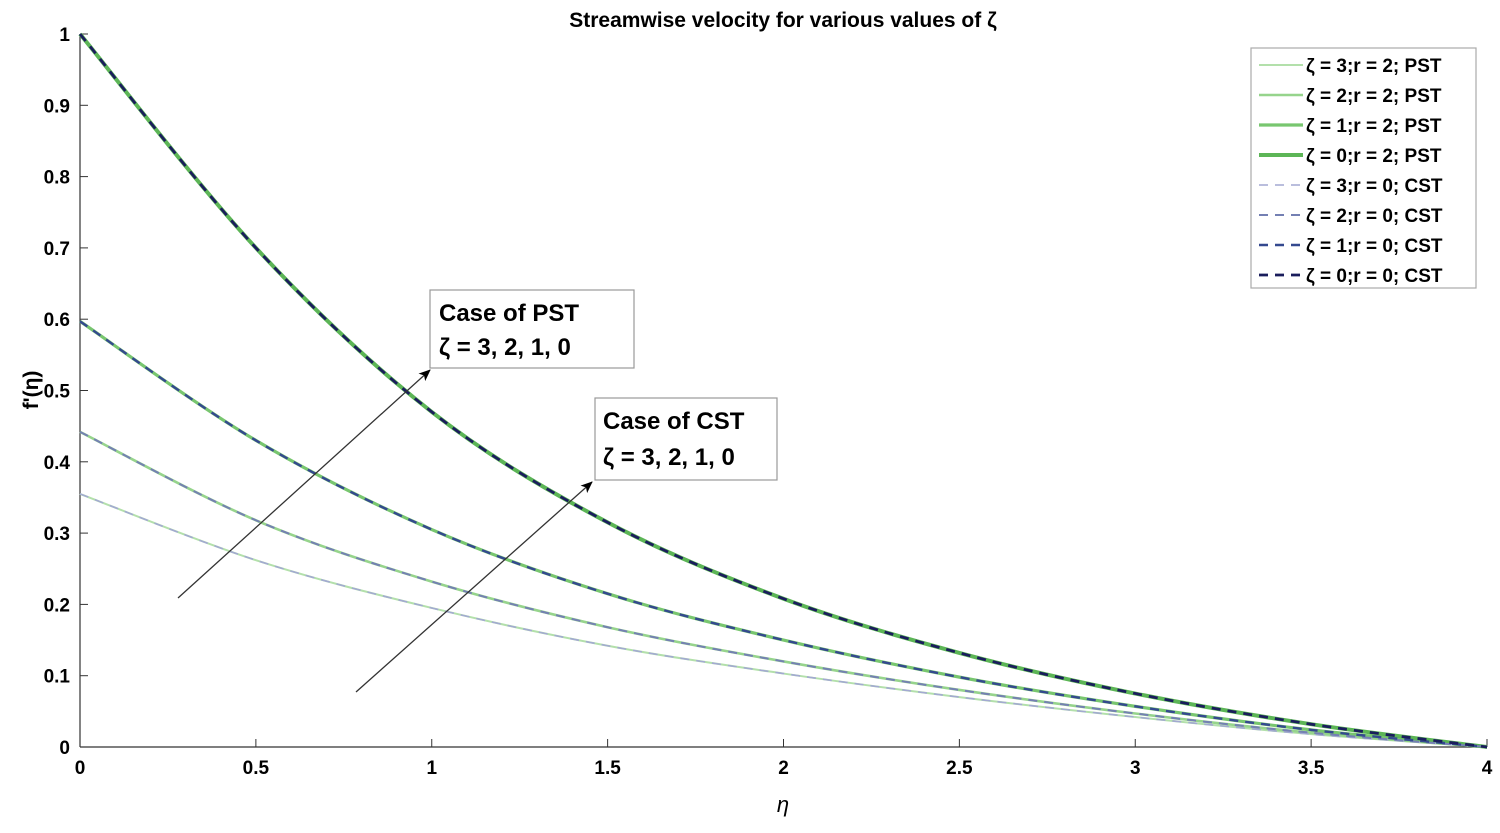  I want to click on legend-label: ζ = 2;r = 0; CST, so click(1374, 216).